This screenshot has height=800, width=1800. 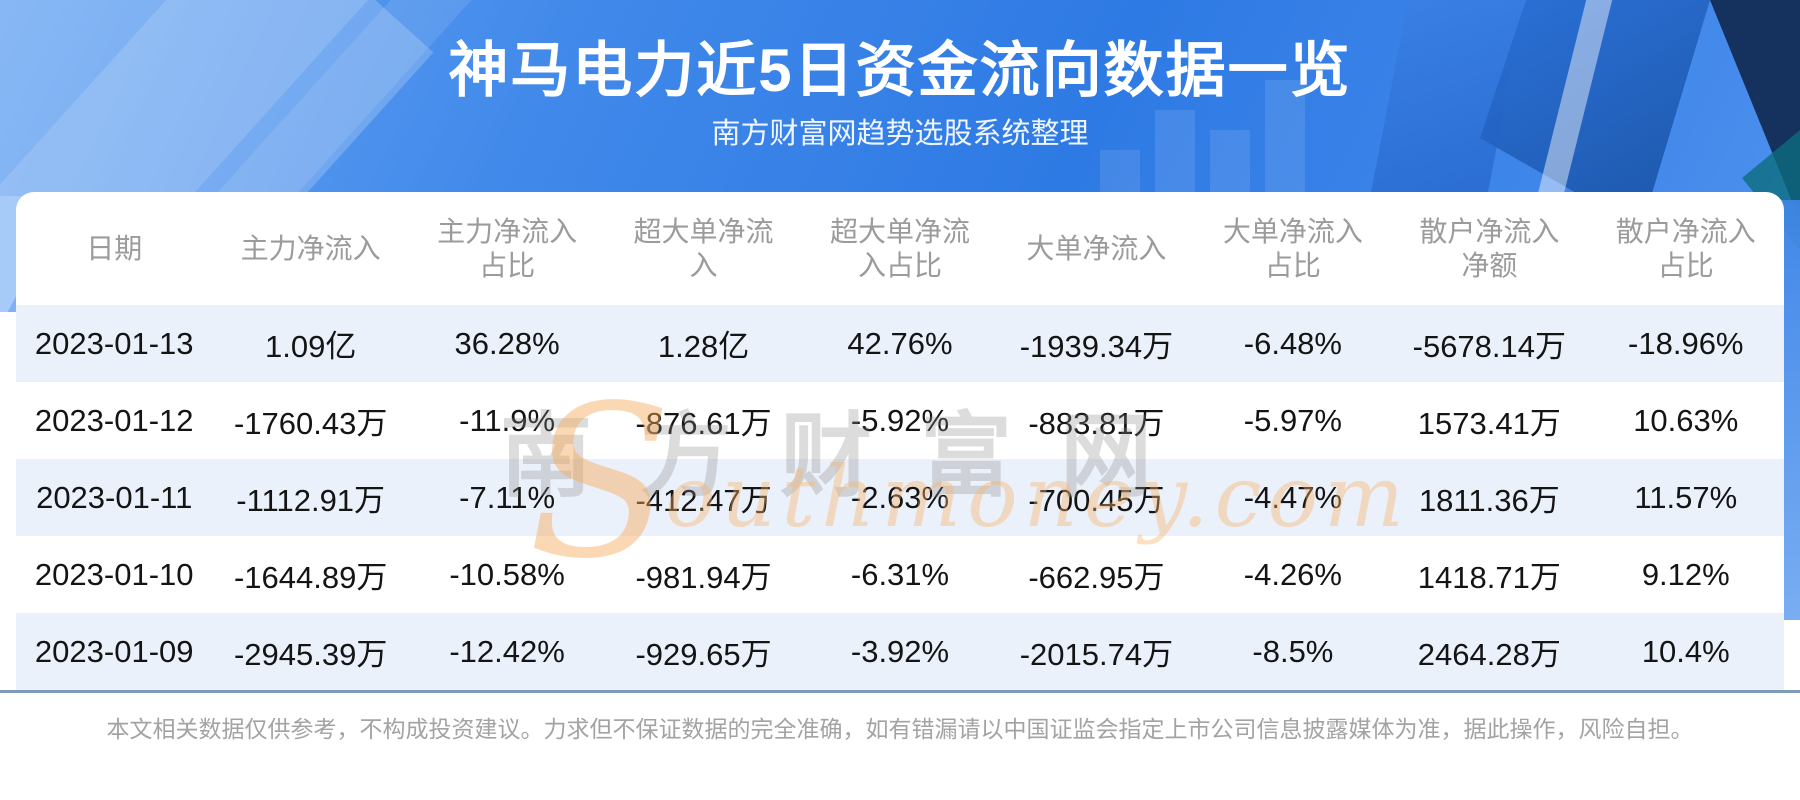 What do you see at coordinates (507, 420) in the screenshot?
I see `cell-main-net-inflow-ratio: -11.9%` at bounding box center [507, 420].